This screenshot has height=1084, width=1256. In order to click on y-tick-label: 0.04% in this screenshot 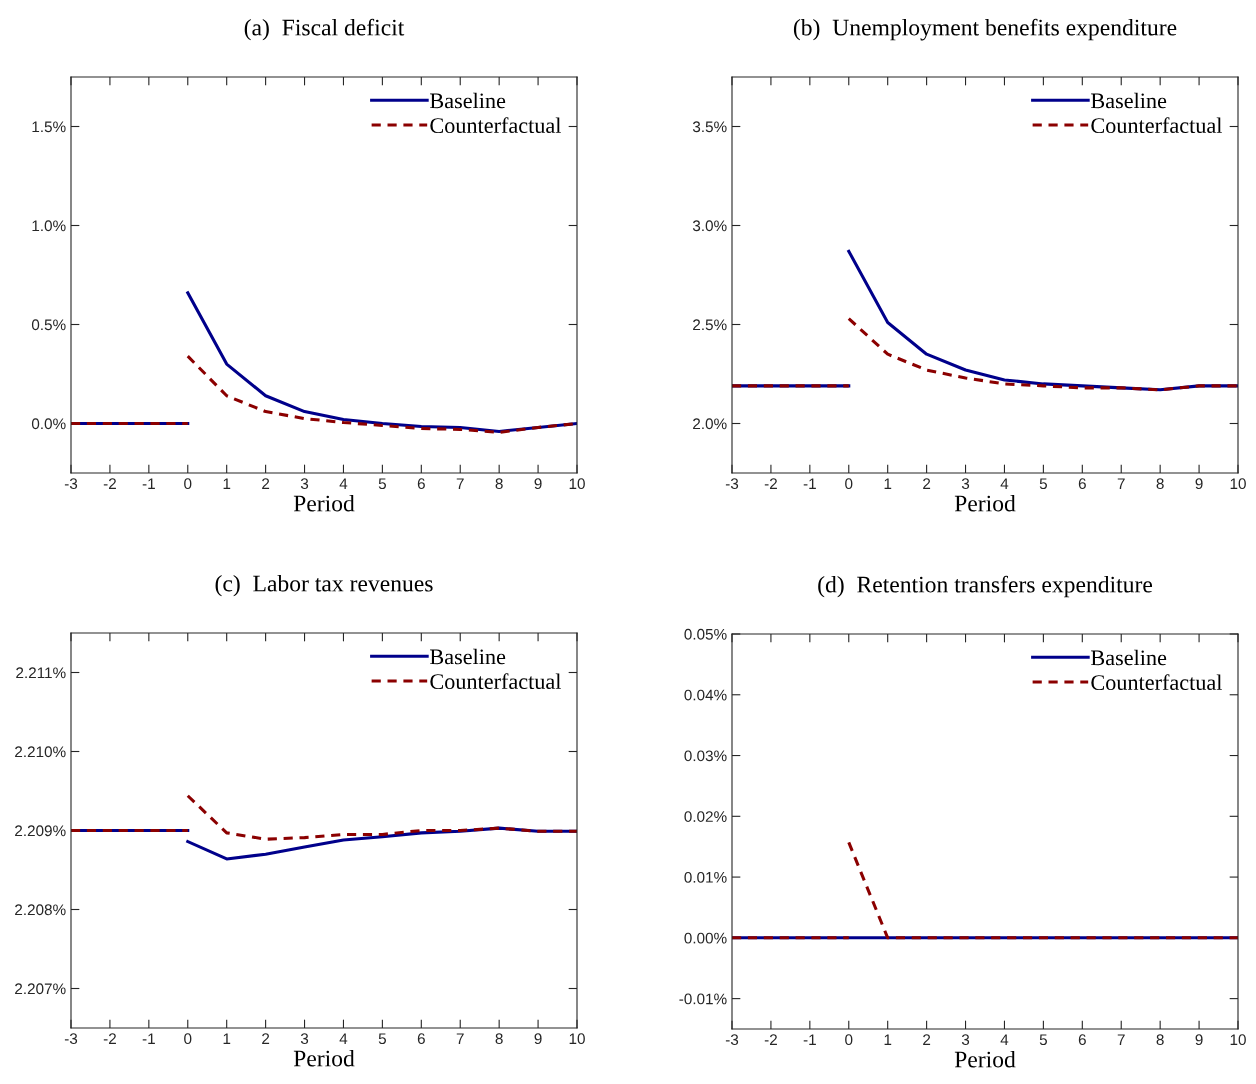, I will do `click(705, 695)`.